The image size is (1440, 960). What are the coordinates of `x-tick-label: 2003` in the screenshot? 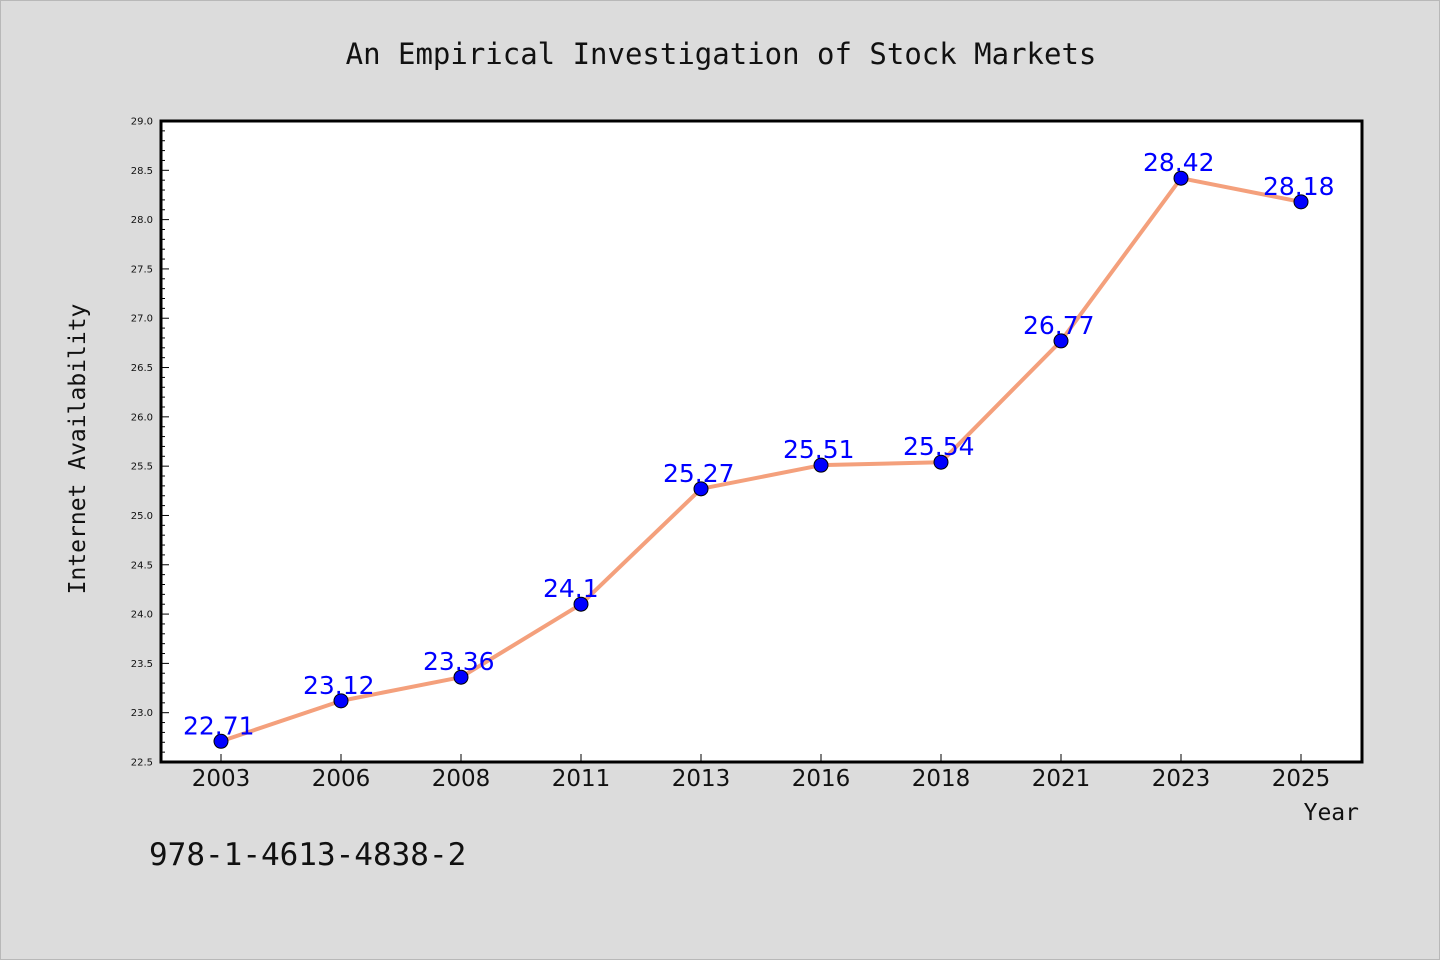 It's located at (221, 779).